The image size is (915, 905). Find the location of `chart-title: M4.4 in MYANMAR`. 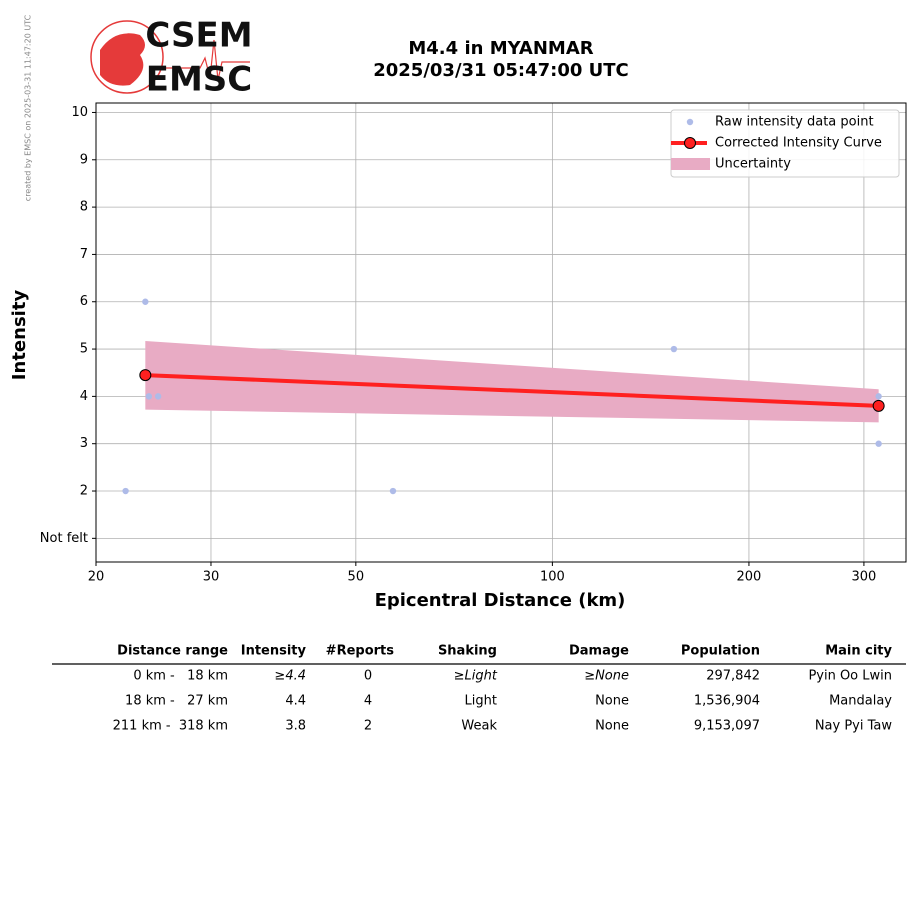

chart-title: M4.4 in MYANMAR is located at coordinates (500, 48).